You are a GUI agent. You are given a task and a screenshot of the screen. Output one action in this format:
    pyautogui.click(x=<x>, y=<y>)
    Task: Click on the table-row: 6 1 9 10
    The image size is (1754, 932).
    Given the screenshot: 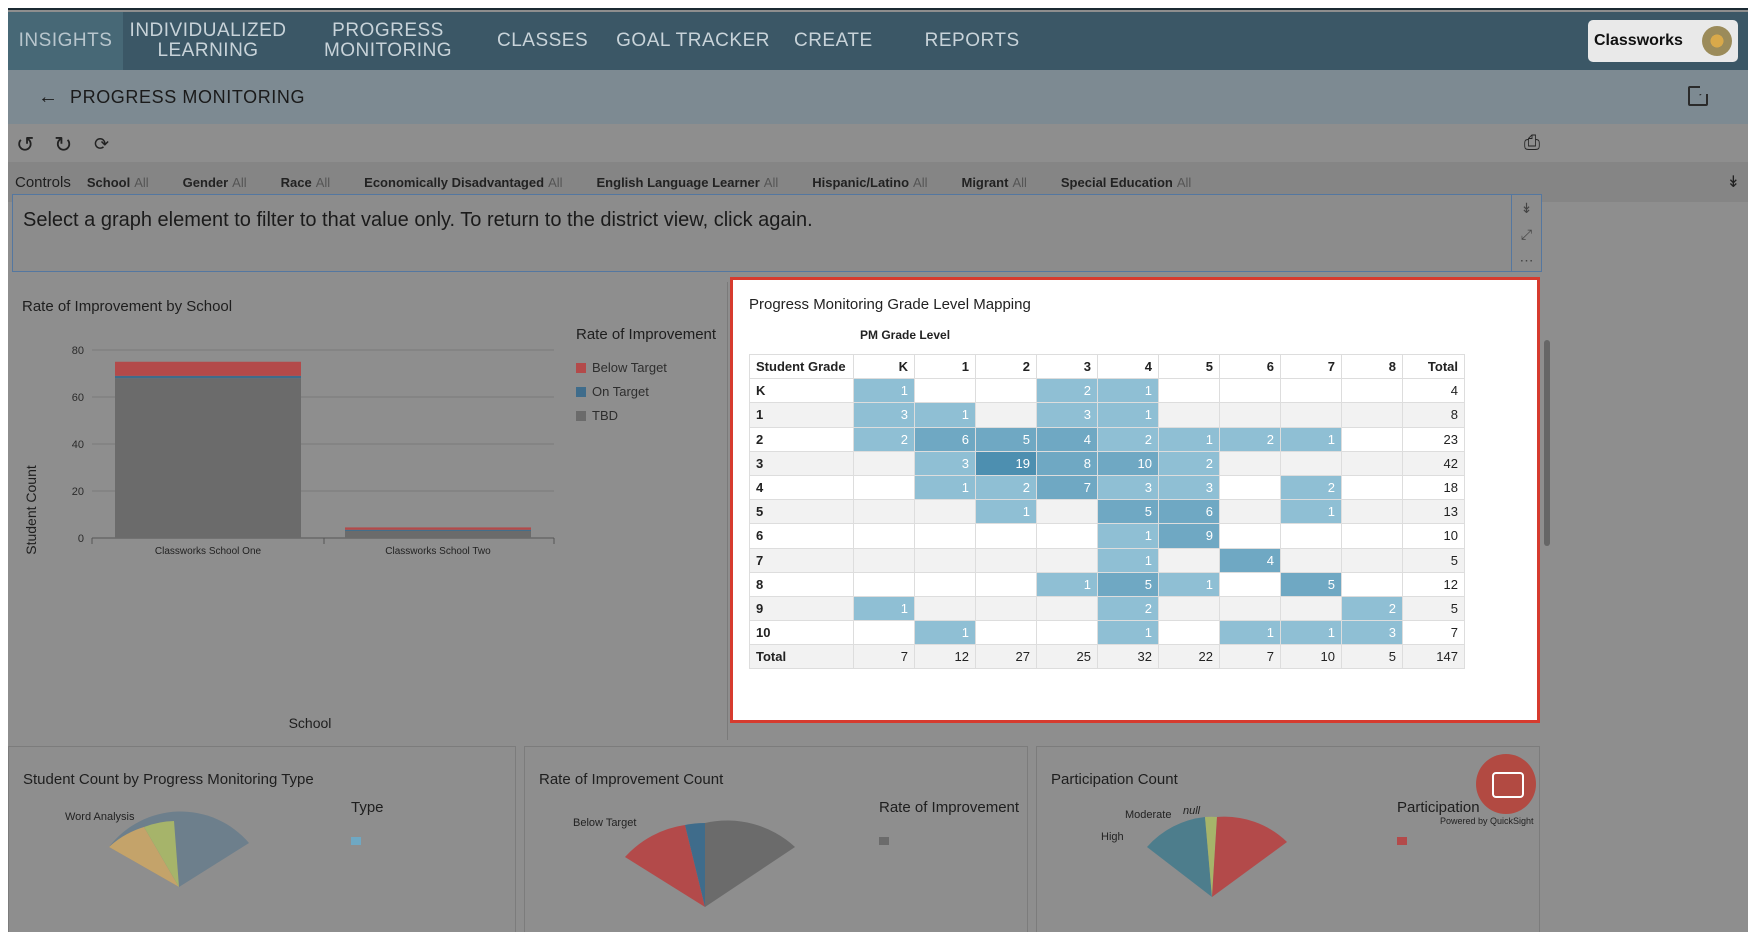 What is the action you would take?
    pyautogui.click(x=1107, y=536)
    